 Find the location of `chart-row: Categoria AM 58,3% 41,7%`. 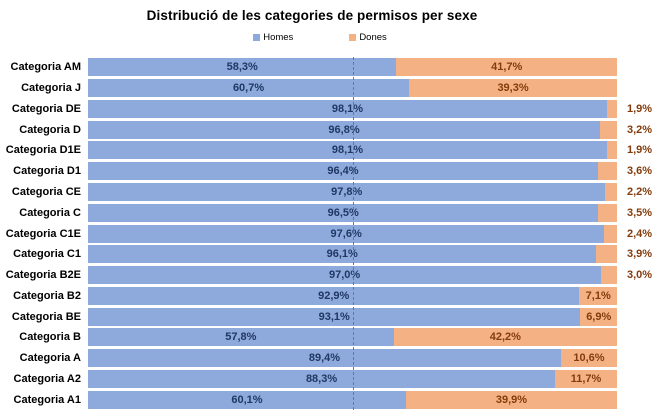

chart-row: Categoria AM 58,3% 41,7% is located at coordinates (328, 67).